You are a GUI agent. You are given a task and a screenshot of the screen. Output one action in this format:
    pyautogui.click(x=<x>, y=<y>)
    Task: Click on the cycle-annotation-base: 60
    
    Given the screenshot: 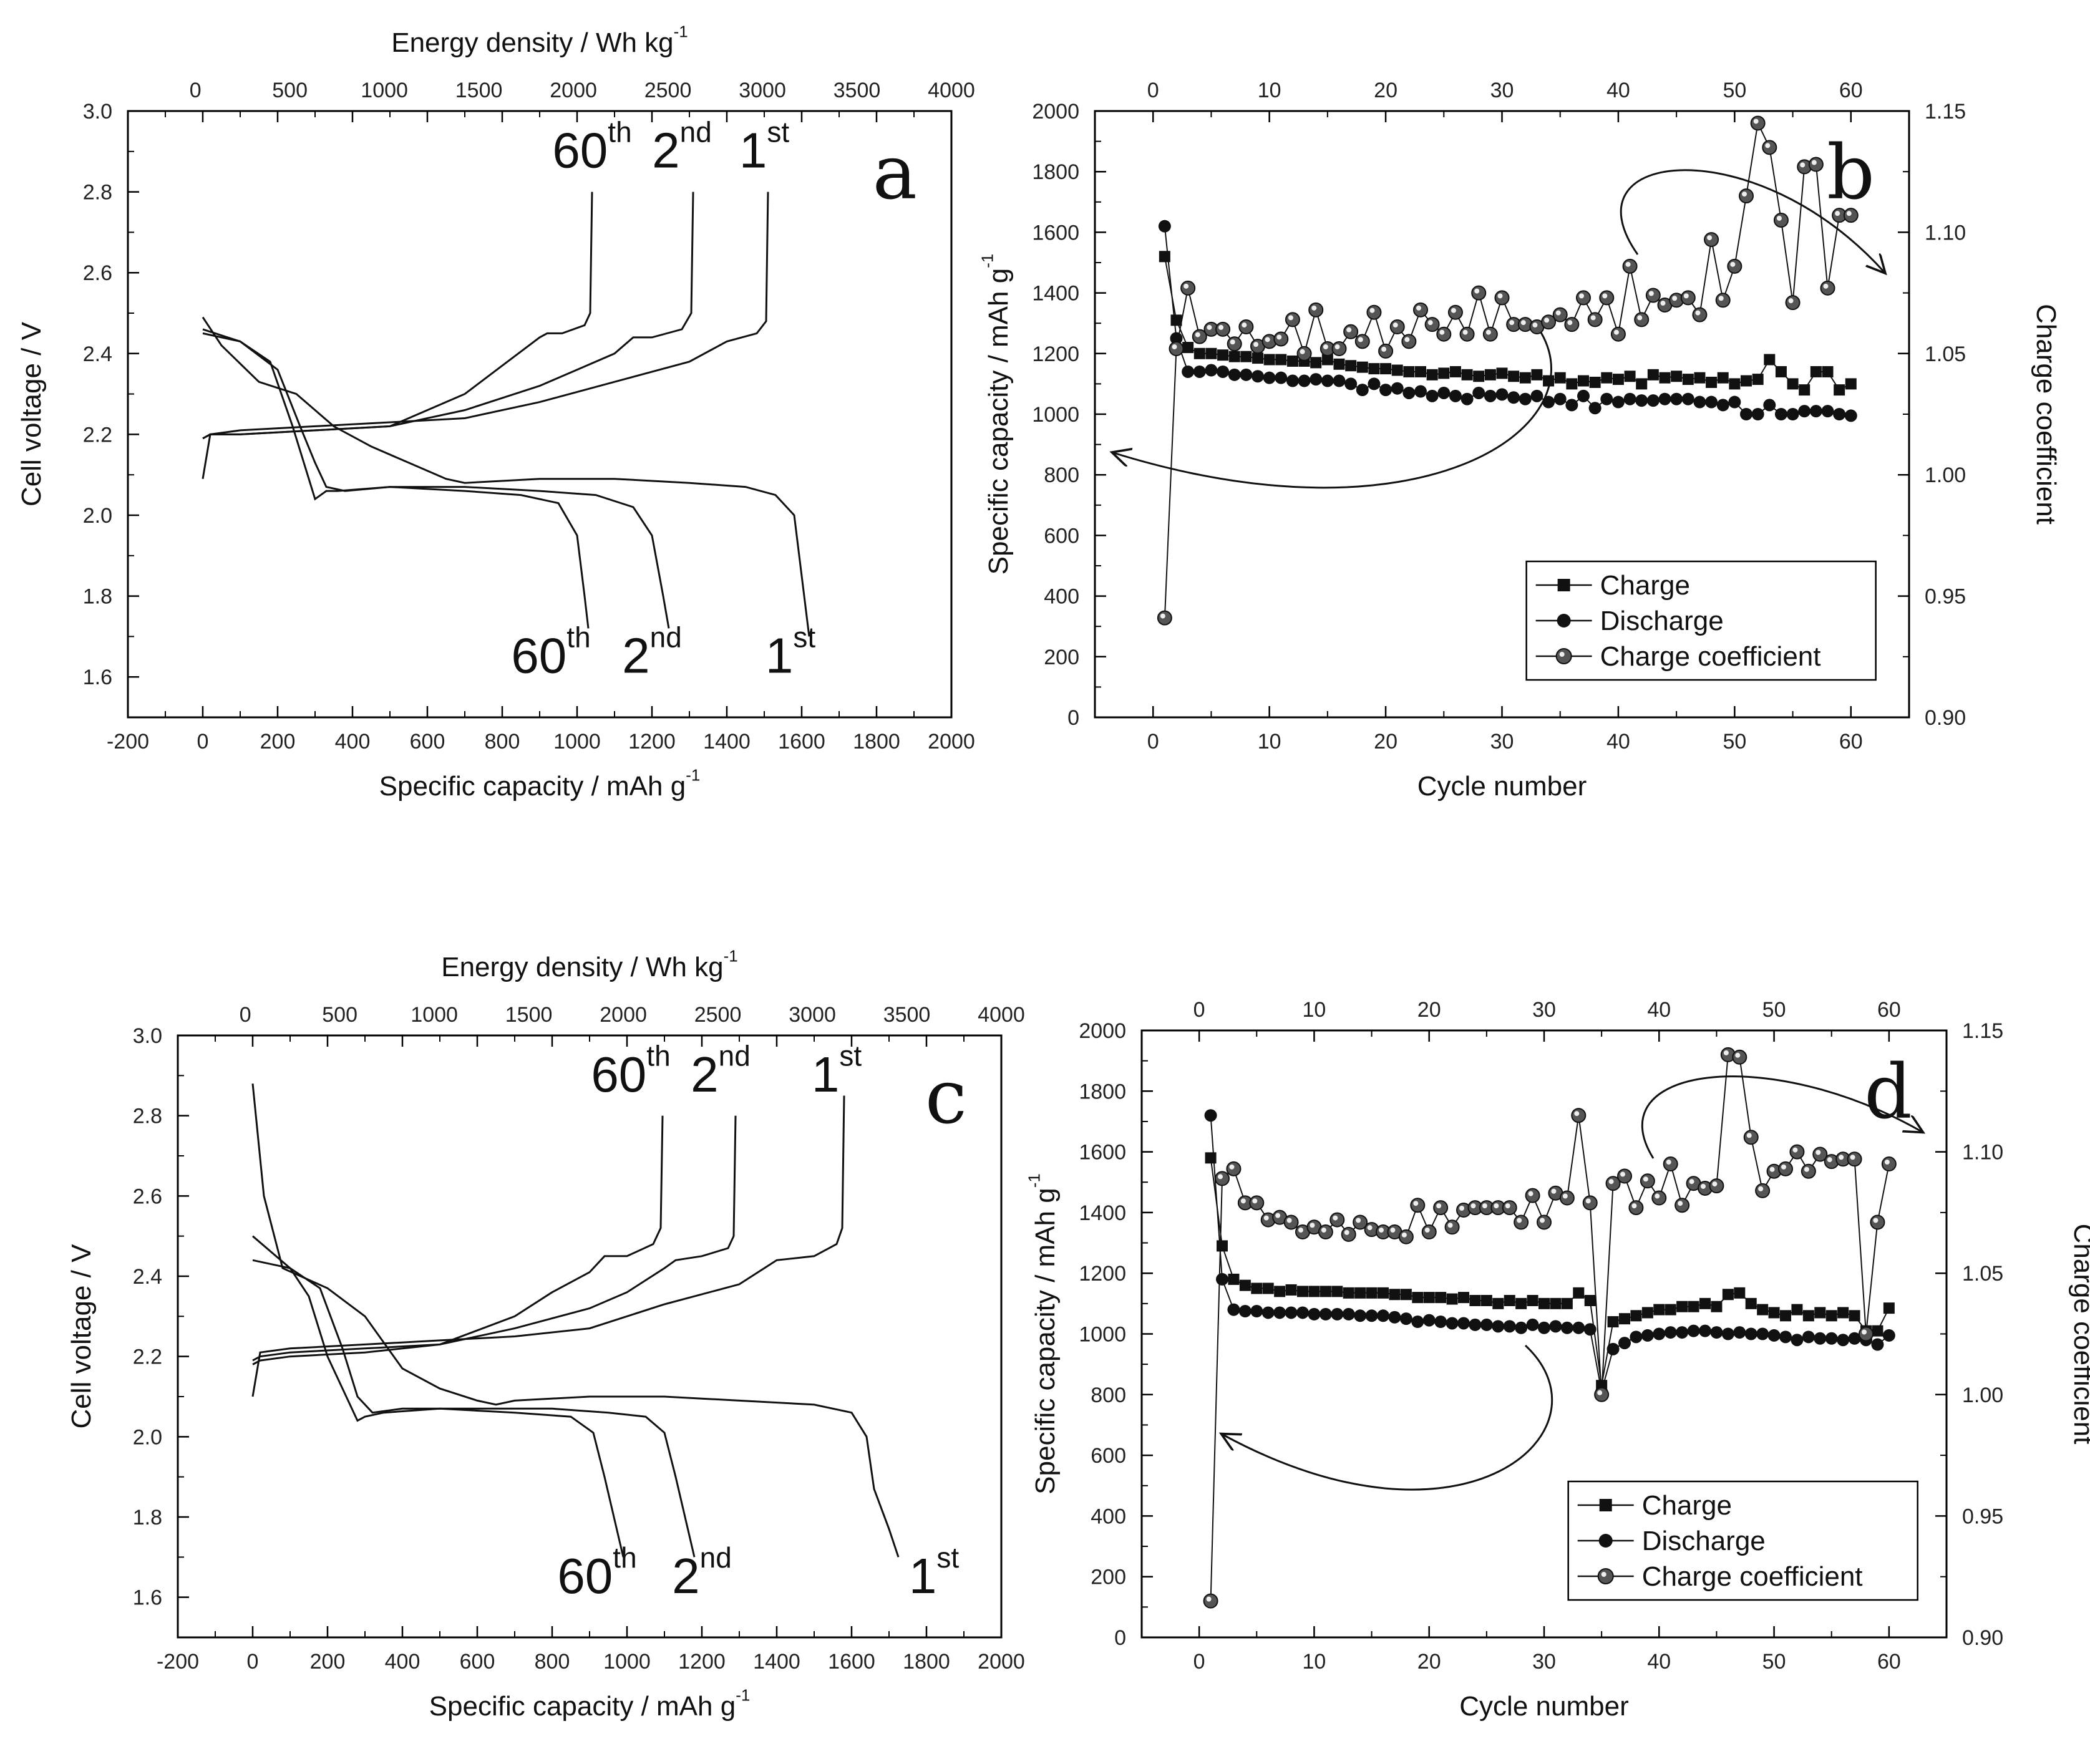 What is the action you would take?
    pyautogui.click(x=585, y=1576)
    